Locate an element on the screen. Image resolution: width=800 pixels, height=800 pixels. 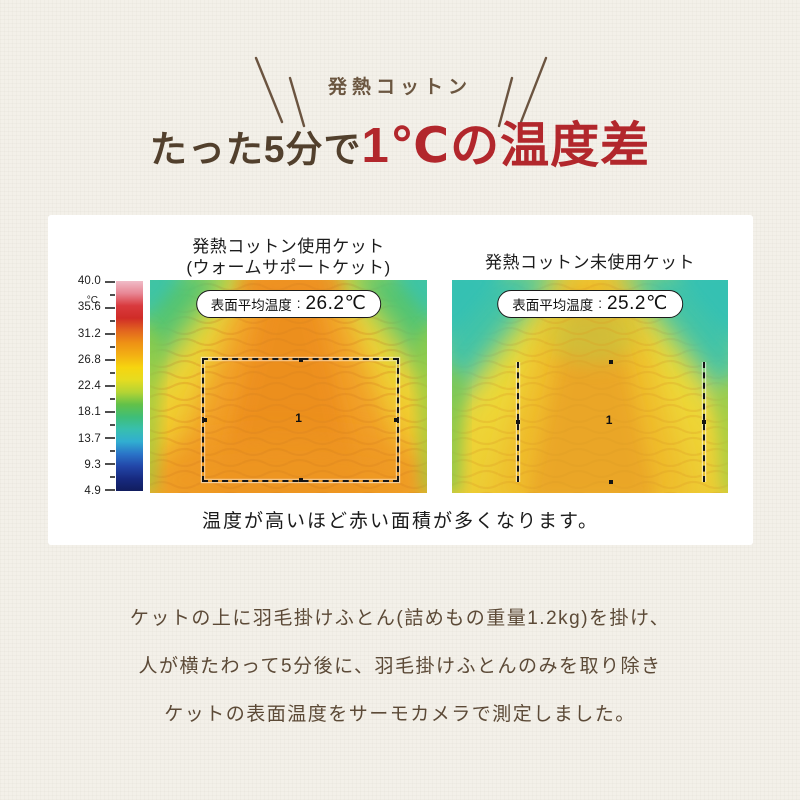
page-title: たった5分で1℃の温度差 is located at coordinates (400, 141).